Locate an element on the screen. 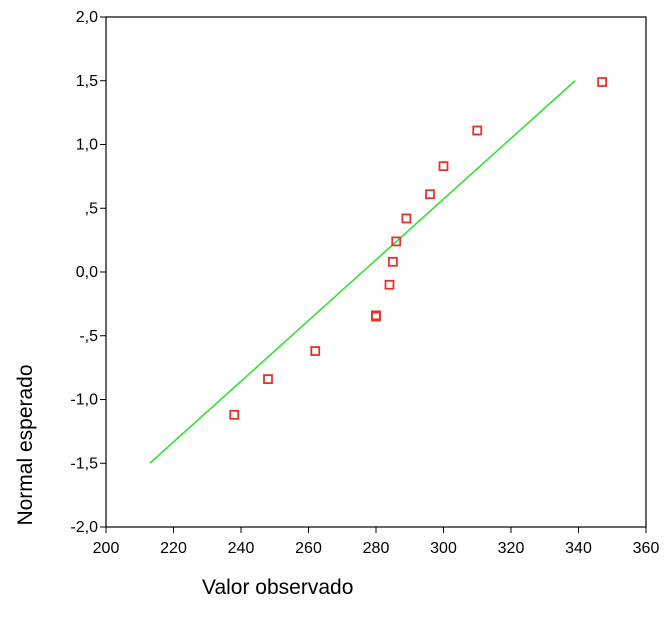 The image size is (669, 630). x-axis-title: Valor observado is located at coordinates (277, 587).